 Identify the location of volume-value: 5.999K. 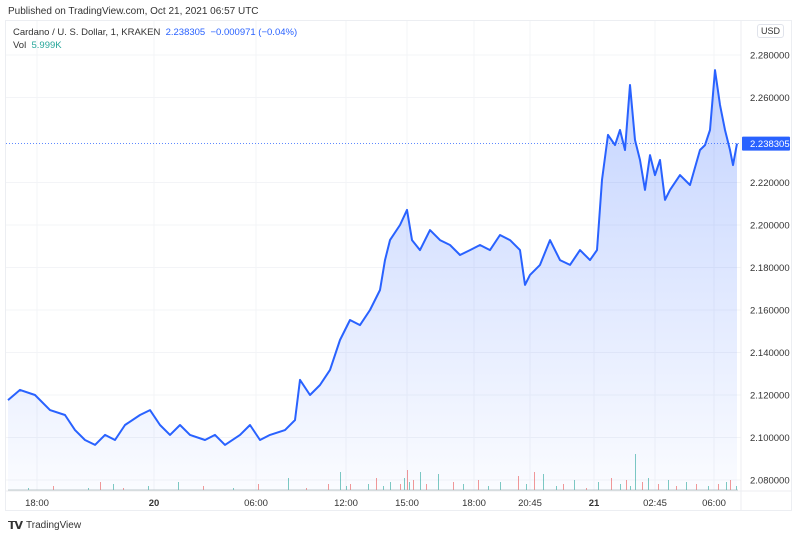
(46, 45).